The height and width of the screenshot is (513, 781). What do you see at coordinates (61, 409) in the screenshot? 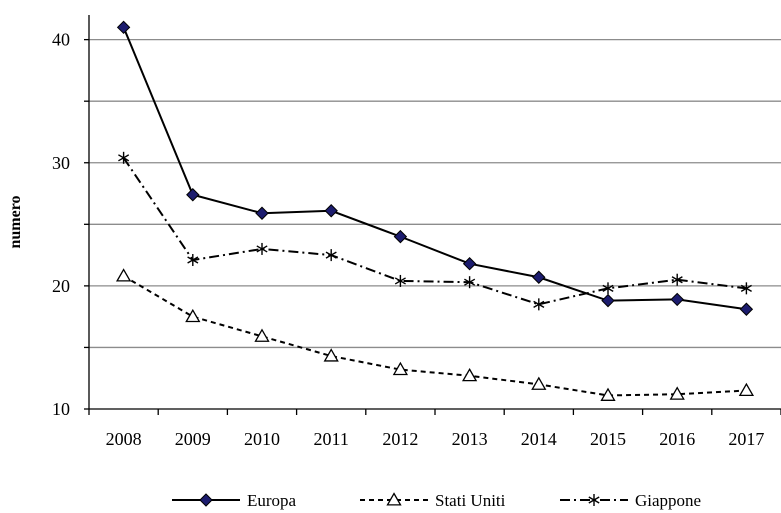
I see `y-tick-label: 10` at bounding box center [61, 409].